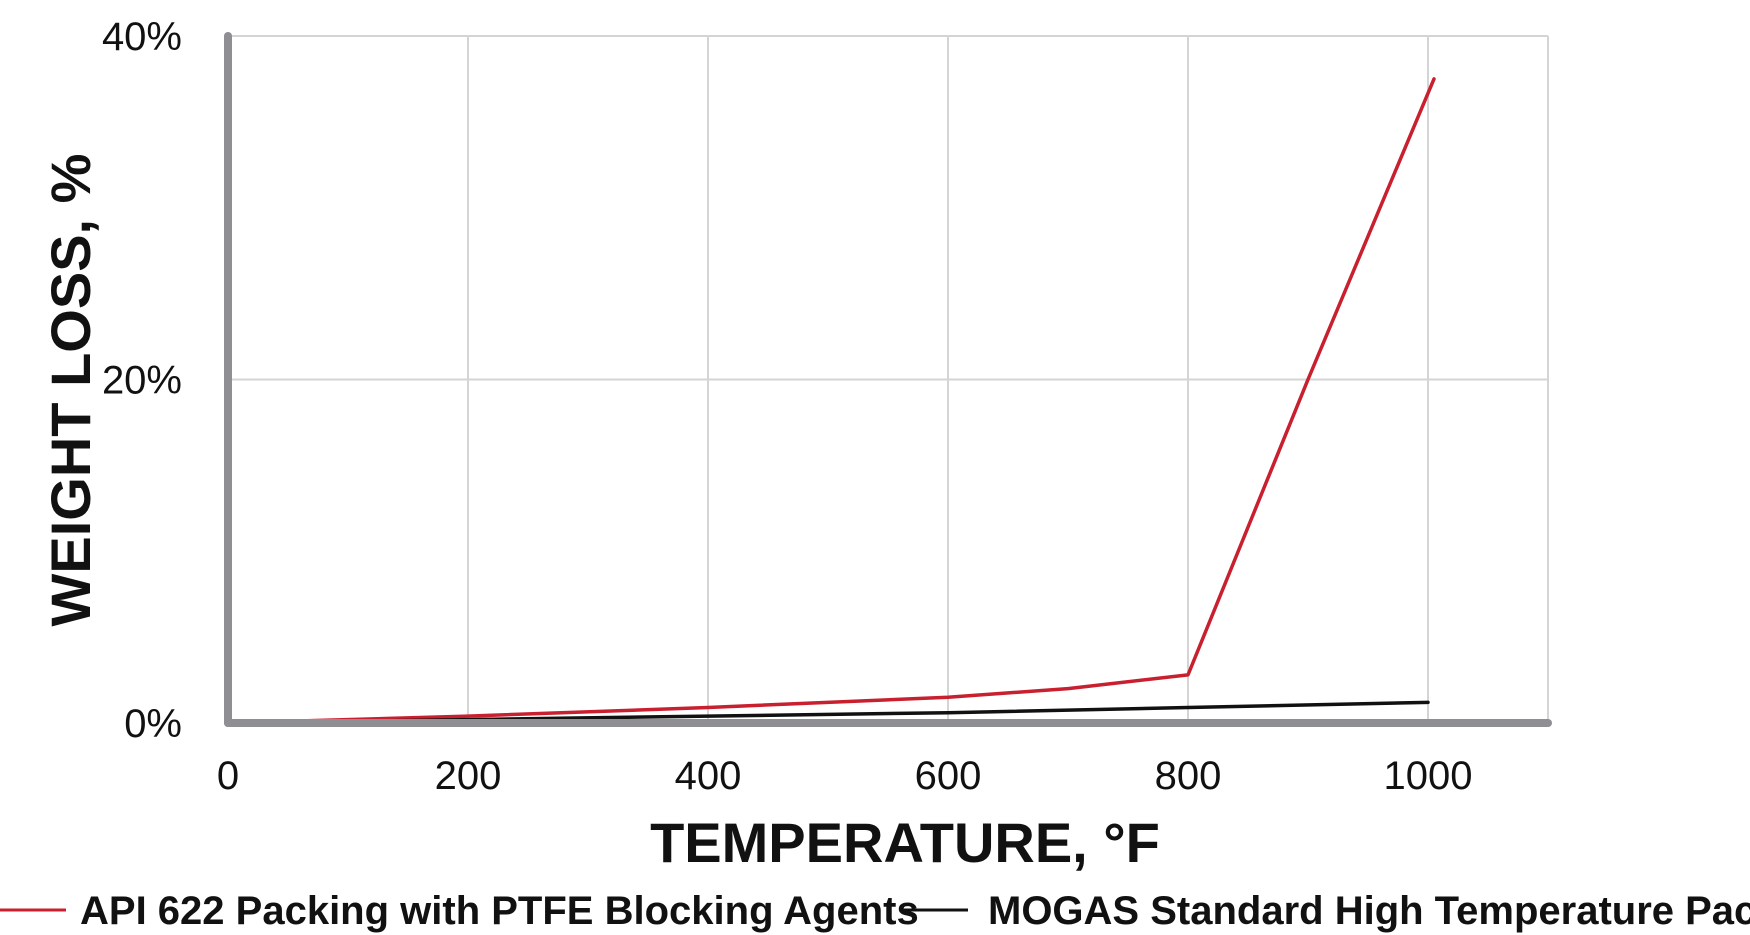  What do you see at coordinates (948, 776) in the screenshot?
I see `x-tick-label-600: 600` at bounding box center [948, 776].